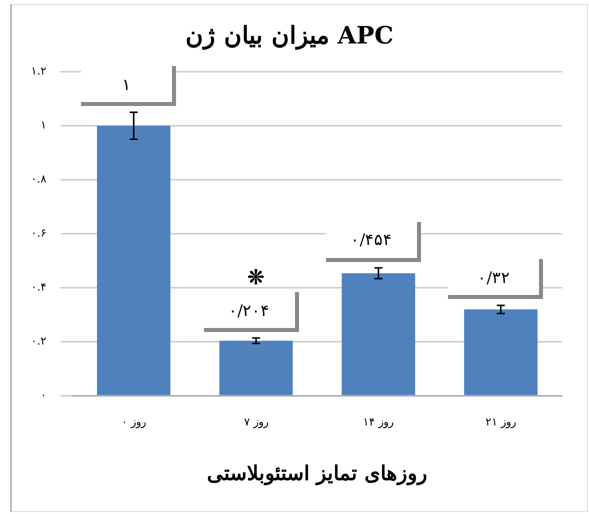 The width and height of the screenshot is (589, 514). I want to click on callout-box: ۰/۴۵۴, so click(373, 242).